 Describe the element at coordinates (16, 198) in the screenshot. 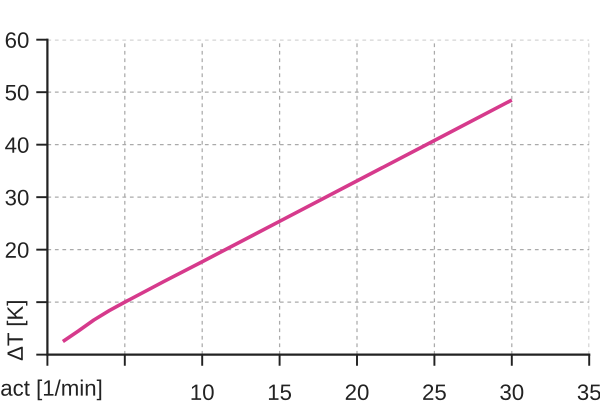

I see `y-tick-label: 30` at that location.